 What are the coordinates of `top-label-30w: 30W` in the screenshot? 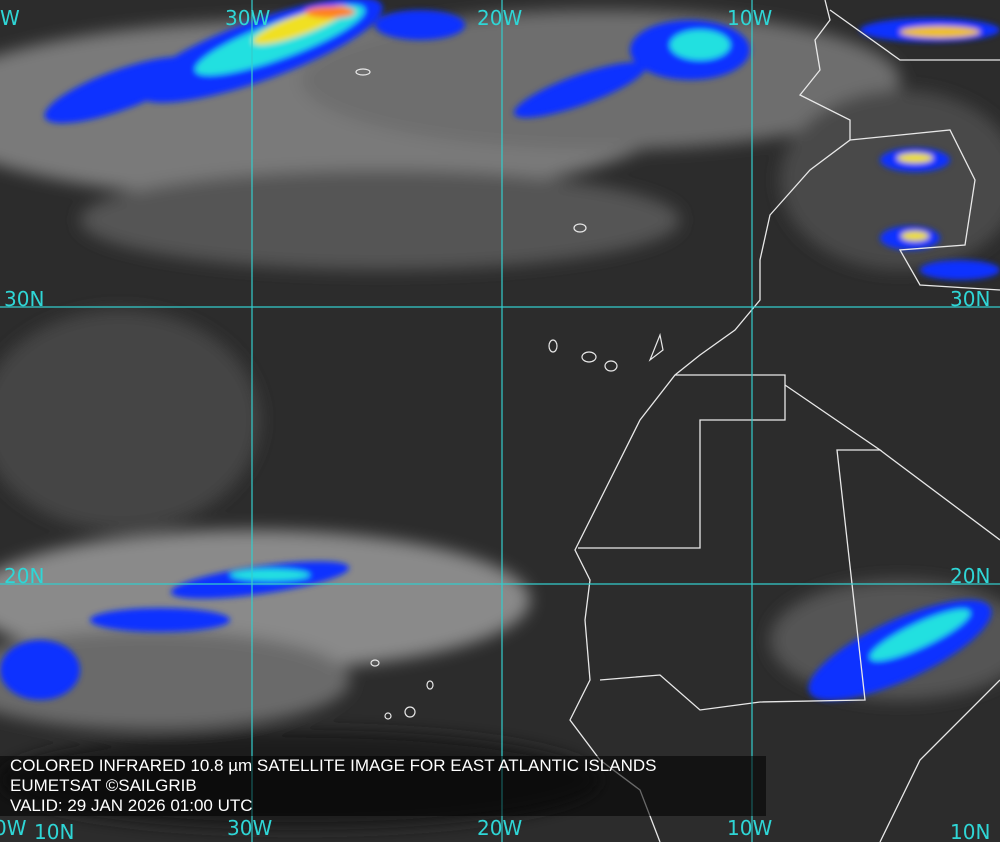 It's located at (248, 18).